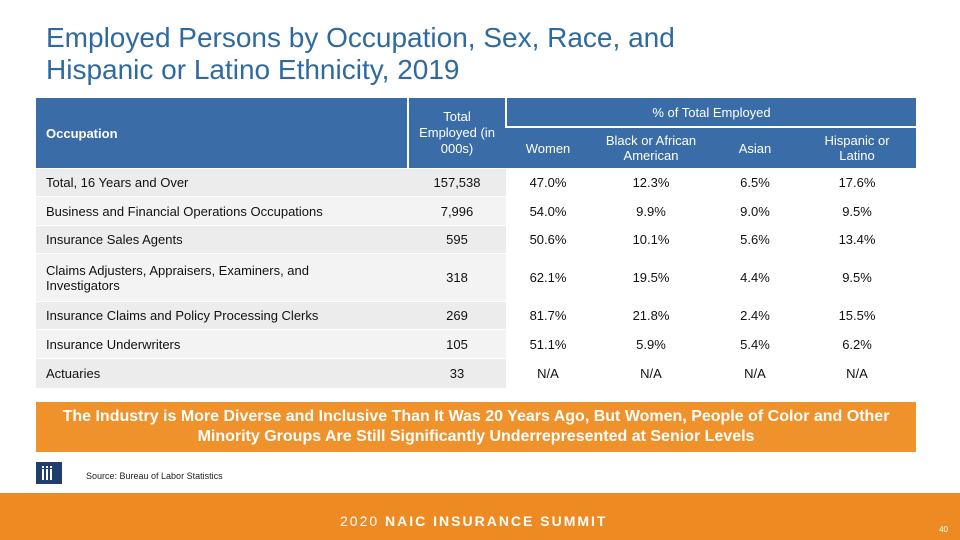 The height and width of the screenshot is (540, 960). Describe the element at coordinates (457, 182) in the screenshot. I see `cell-total: 157,538` at that location.